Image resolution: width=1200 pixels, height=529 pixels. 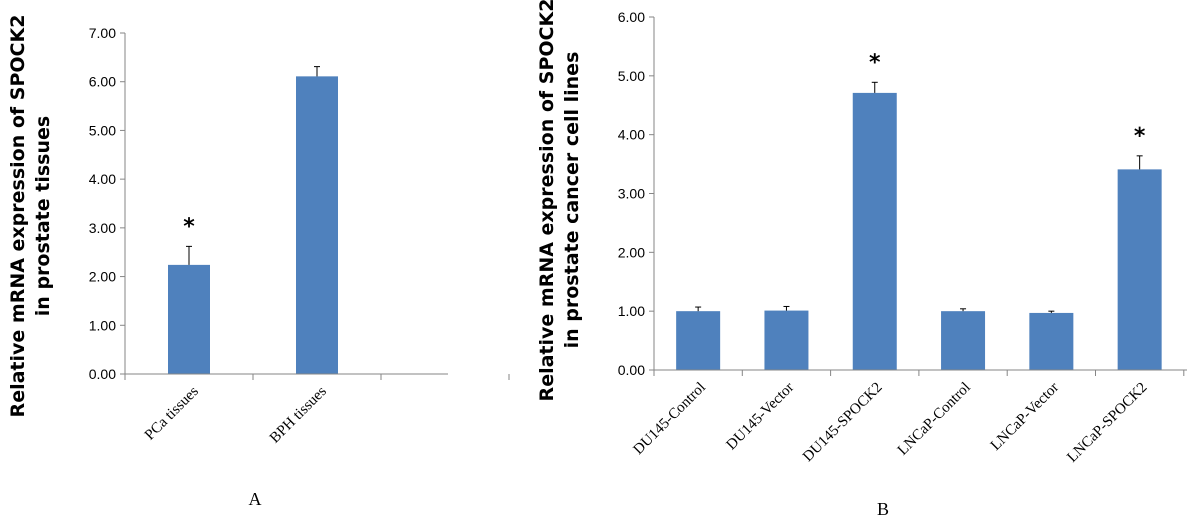 I want to click on x-tick-label: DU145-Vector, so click(x=761, y=417).